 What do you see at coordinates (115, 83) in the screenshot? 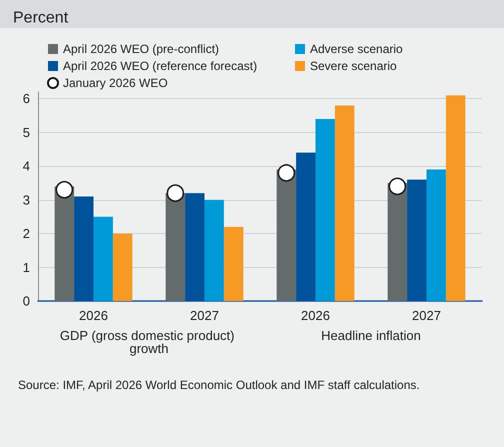
I see `legend-label: January 2026 WEO` at bounding box center [115, 83].